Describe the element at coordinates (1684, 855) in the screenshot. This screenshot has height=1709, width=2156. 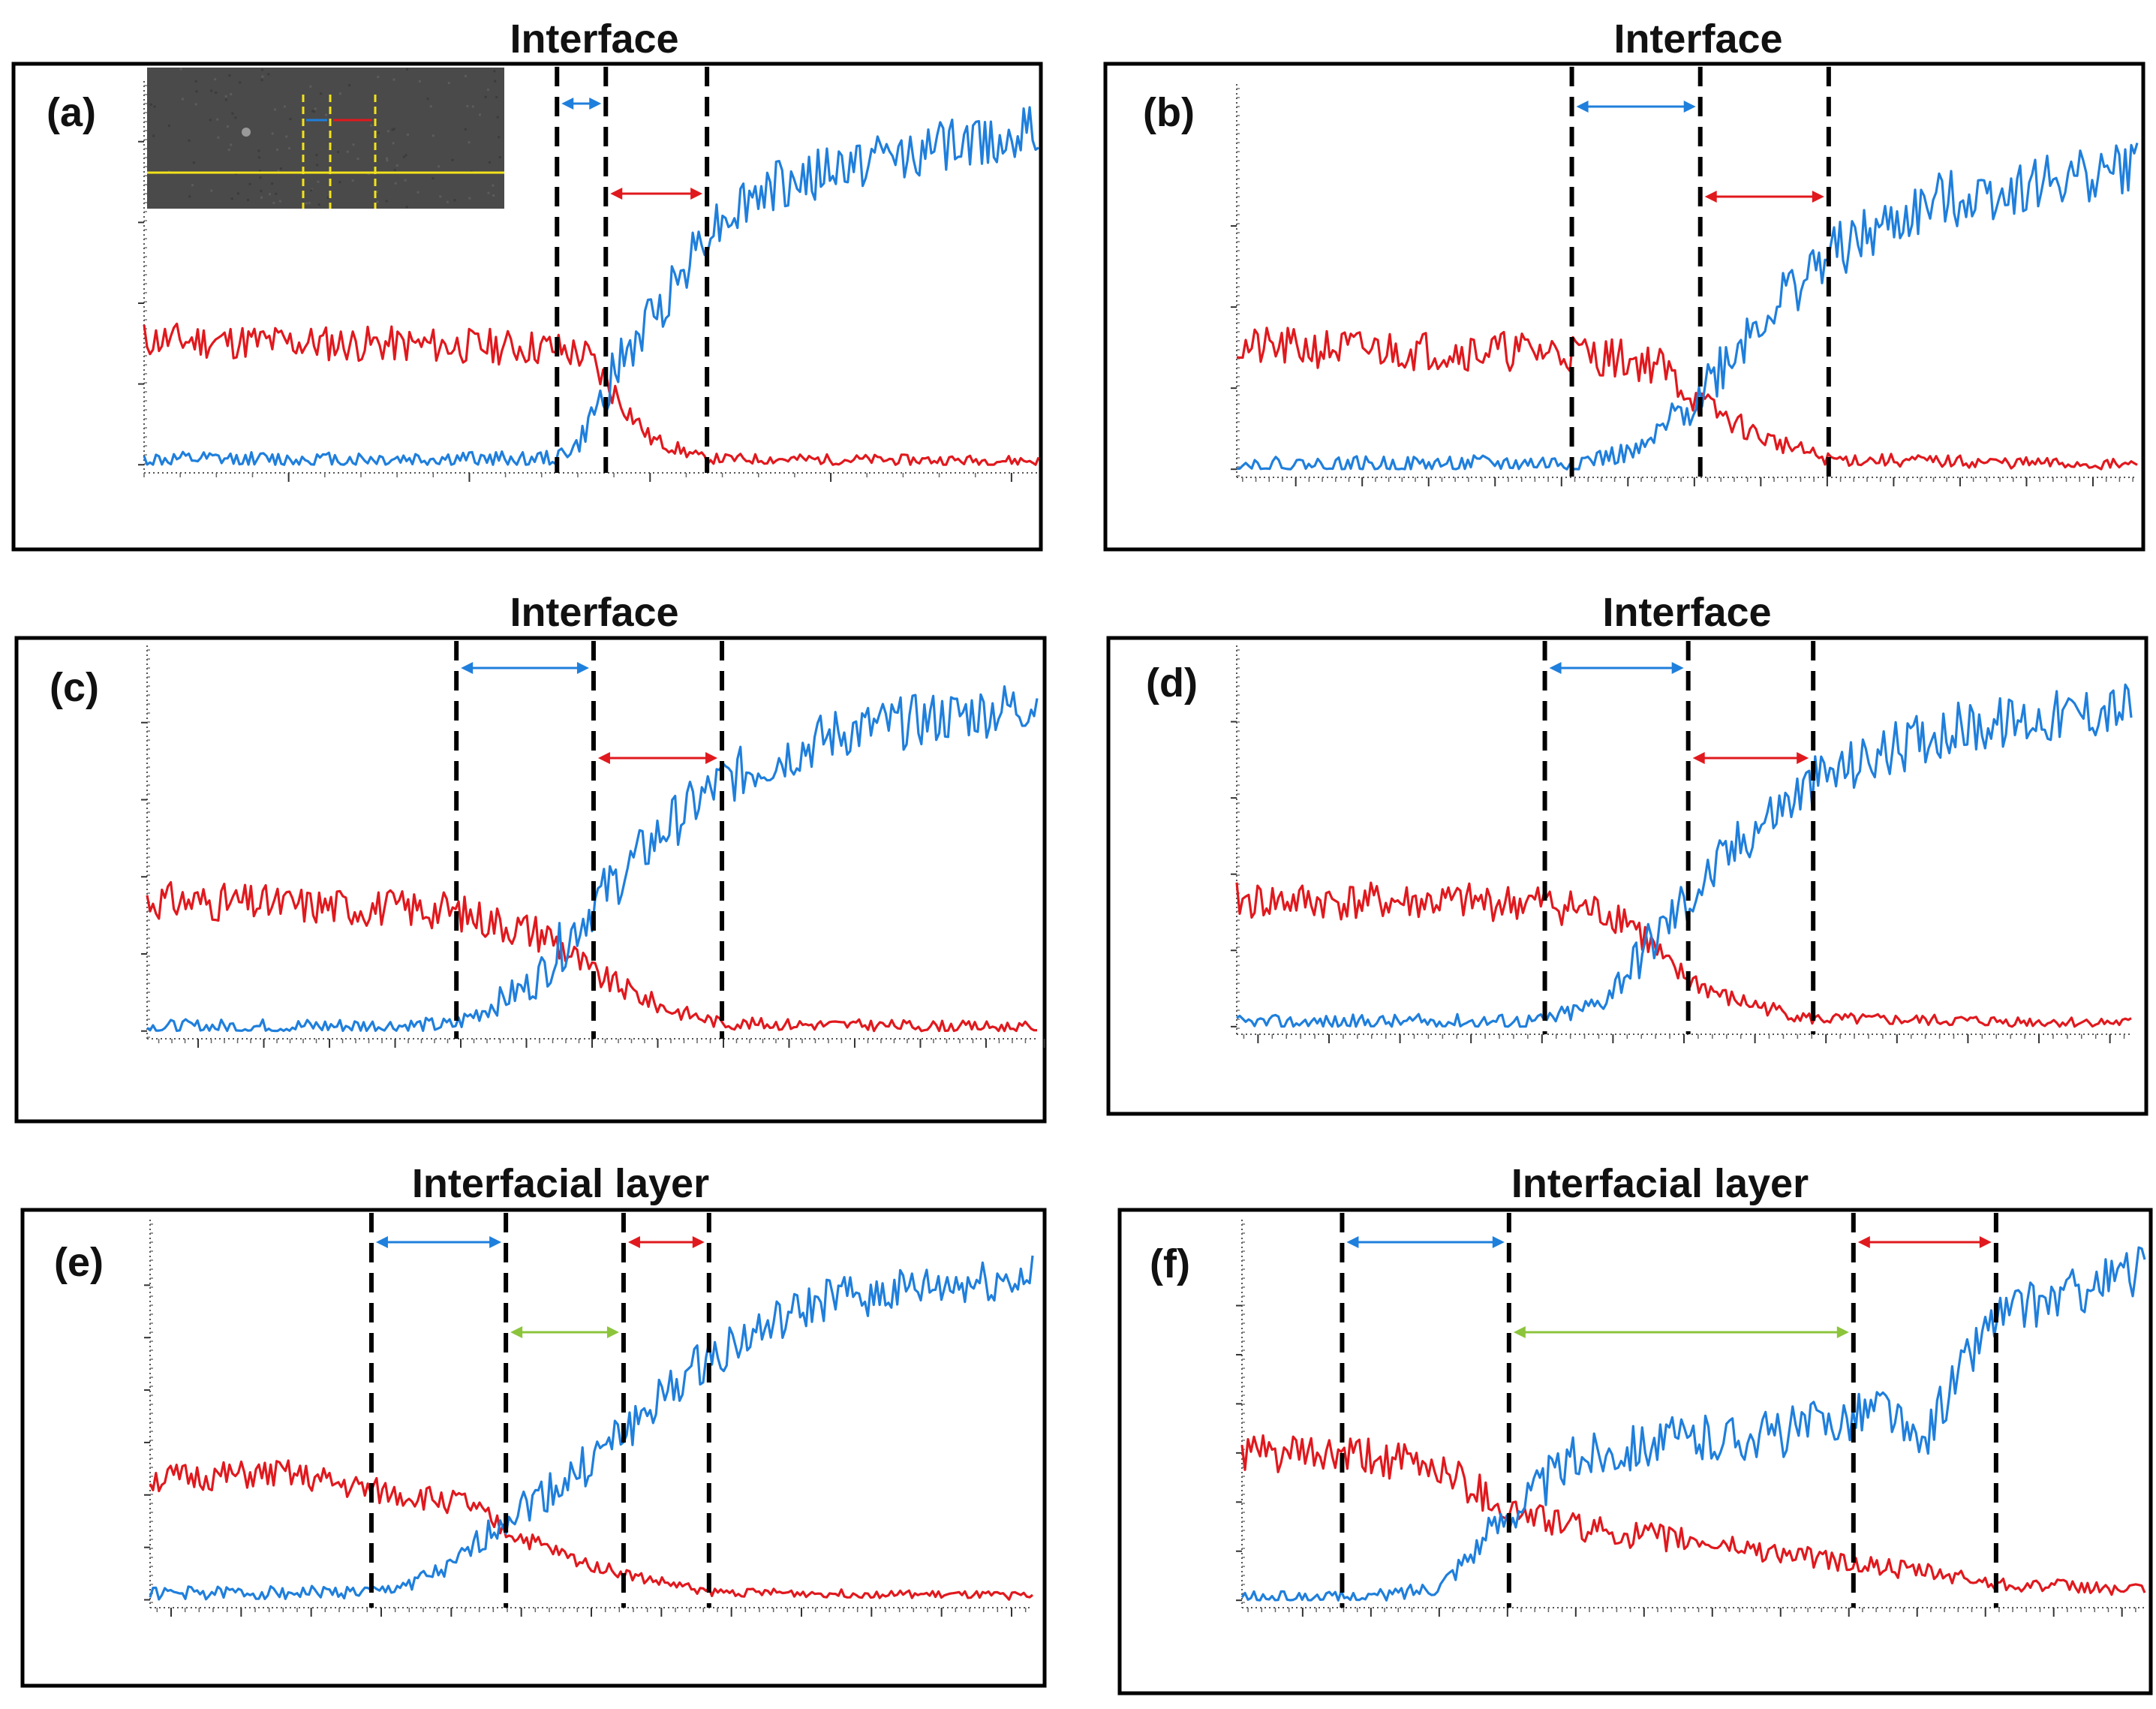
I see `panel-d-series-al` at that location.